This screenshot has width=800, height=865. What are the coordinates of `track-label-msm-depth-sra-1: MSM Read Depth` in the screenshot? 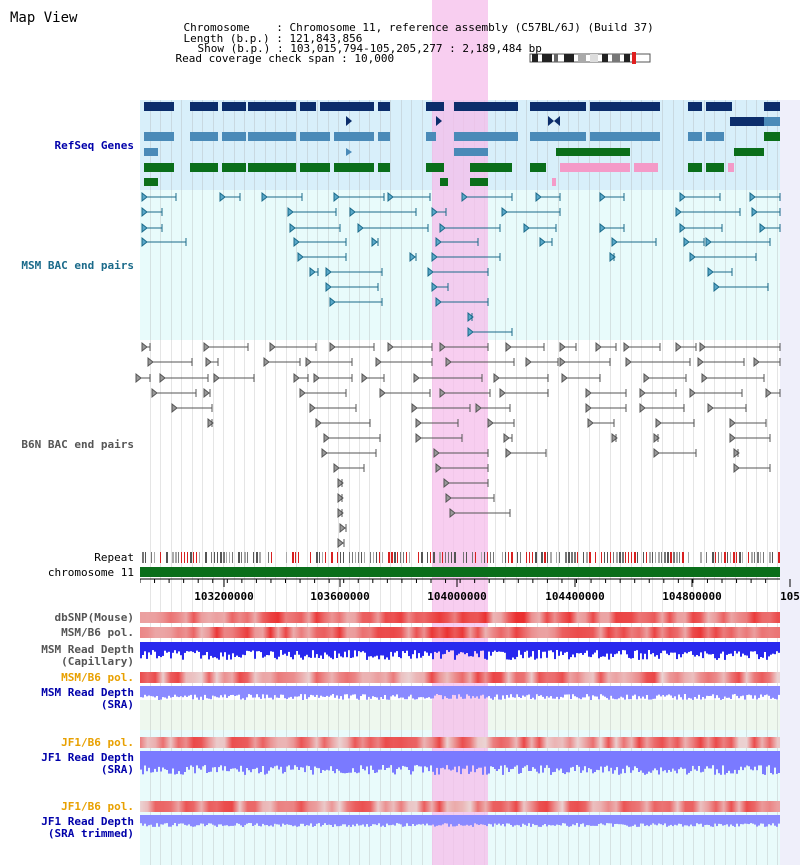 It's located at (87, 692).